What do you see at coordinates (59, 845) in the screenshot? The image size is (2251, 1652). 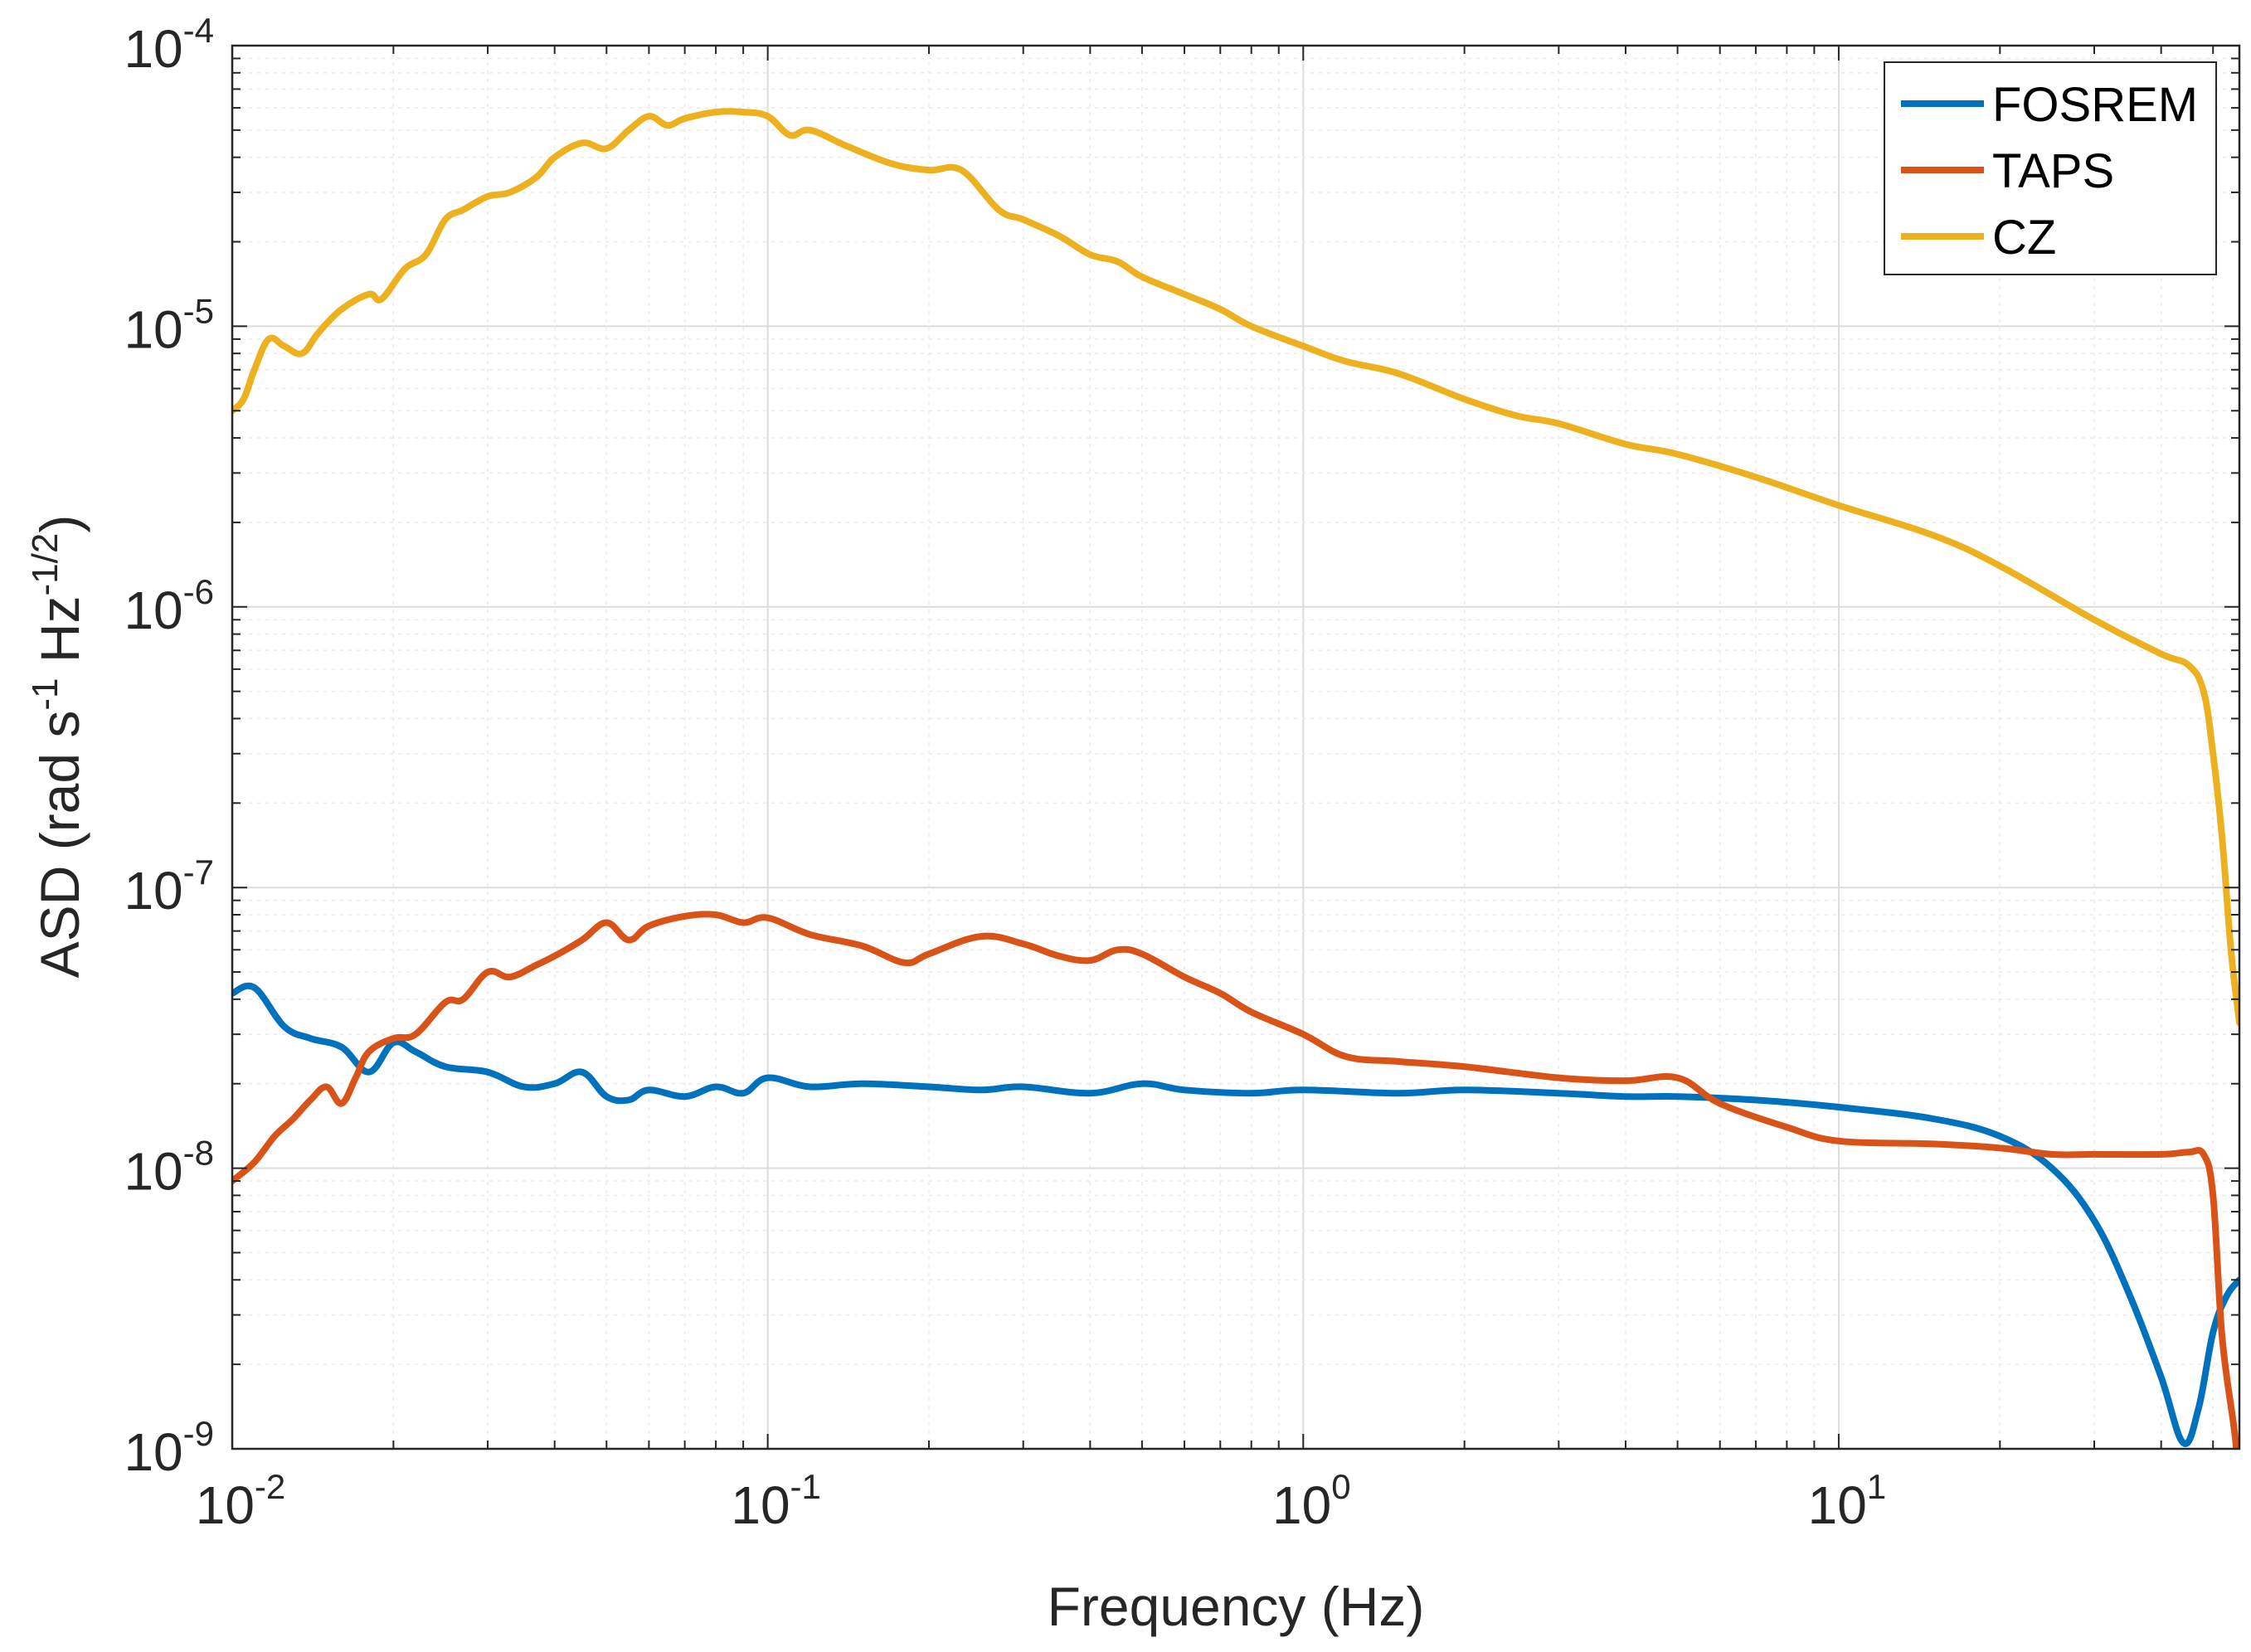 I see `y-axis-label-prefix: ASD (rad s` at bounding box center [59, 845].